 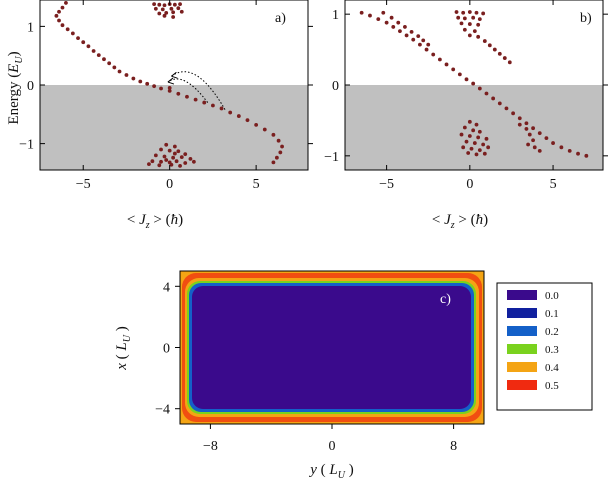 I want to click on x-tick-label: 8, so click(x=453, y=446).